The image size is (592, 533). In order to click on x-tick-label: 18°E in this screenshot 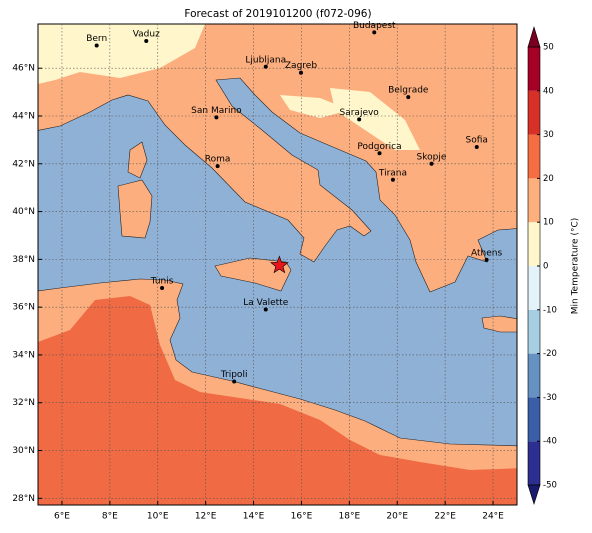, I will do `click(350, 517)`.